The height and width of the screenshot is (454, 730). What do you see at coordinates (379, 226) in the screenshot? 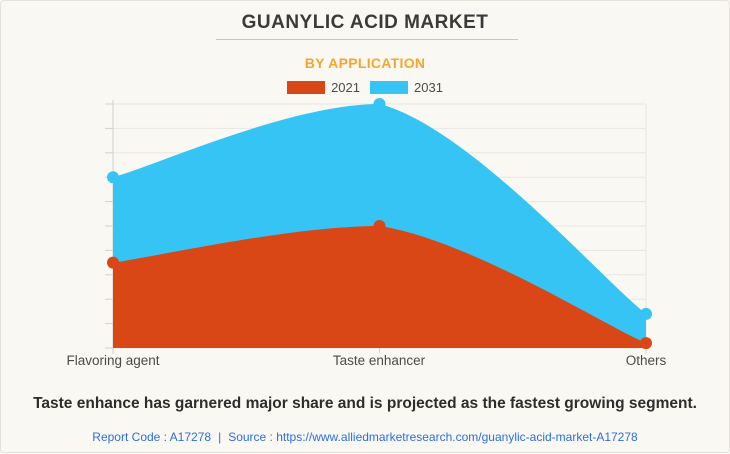
I see `data-point-2021-taste-enhancer` at bounding box center [379, 226].